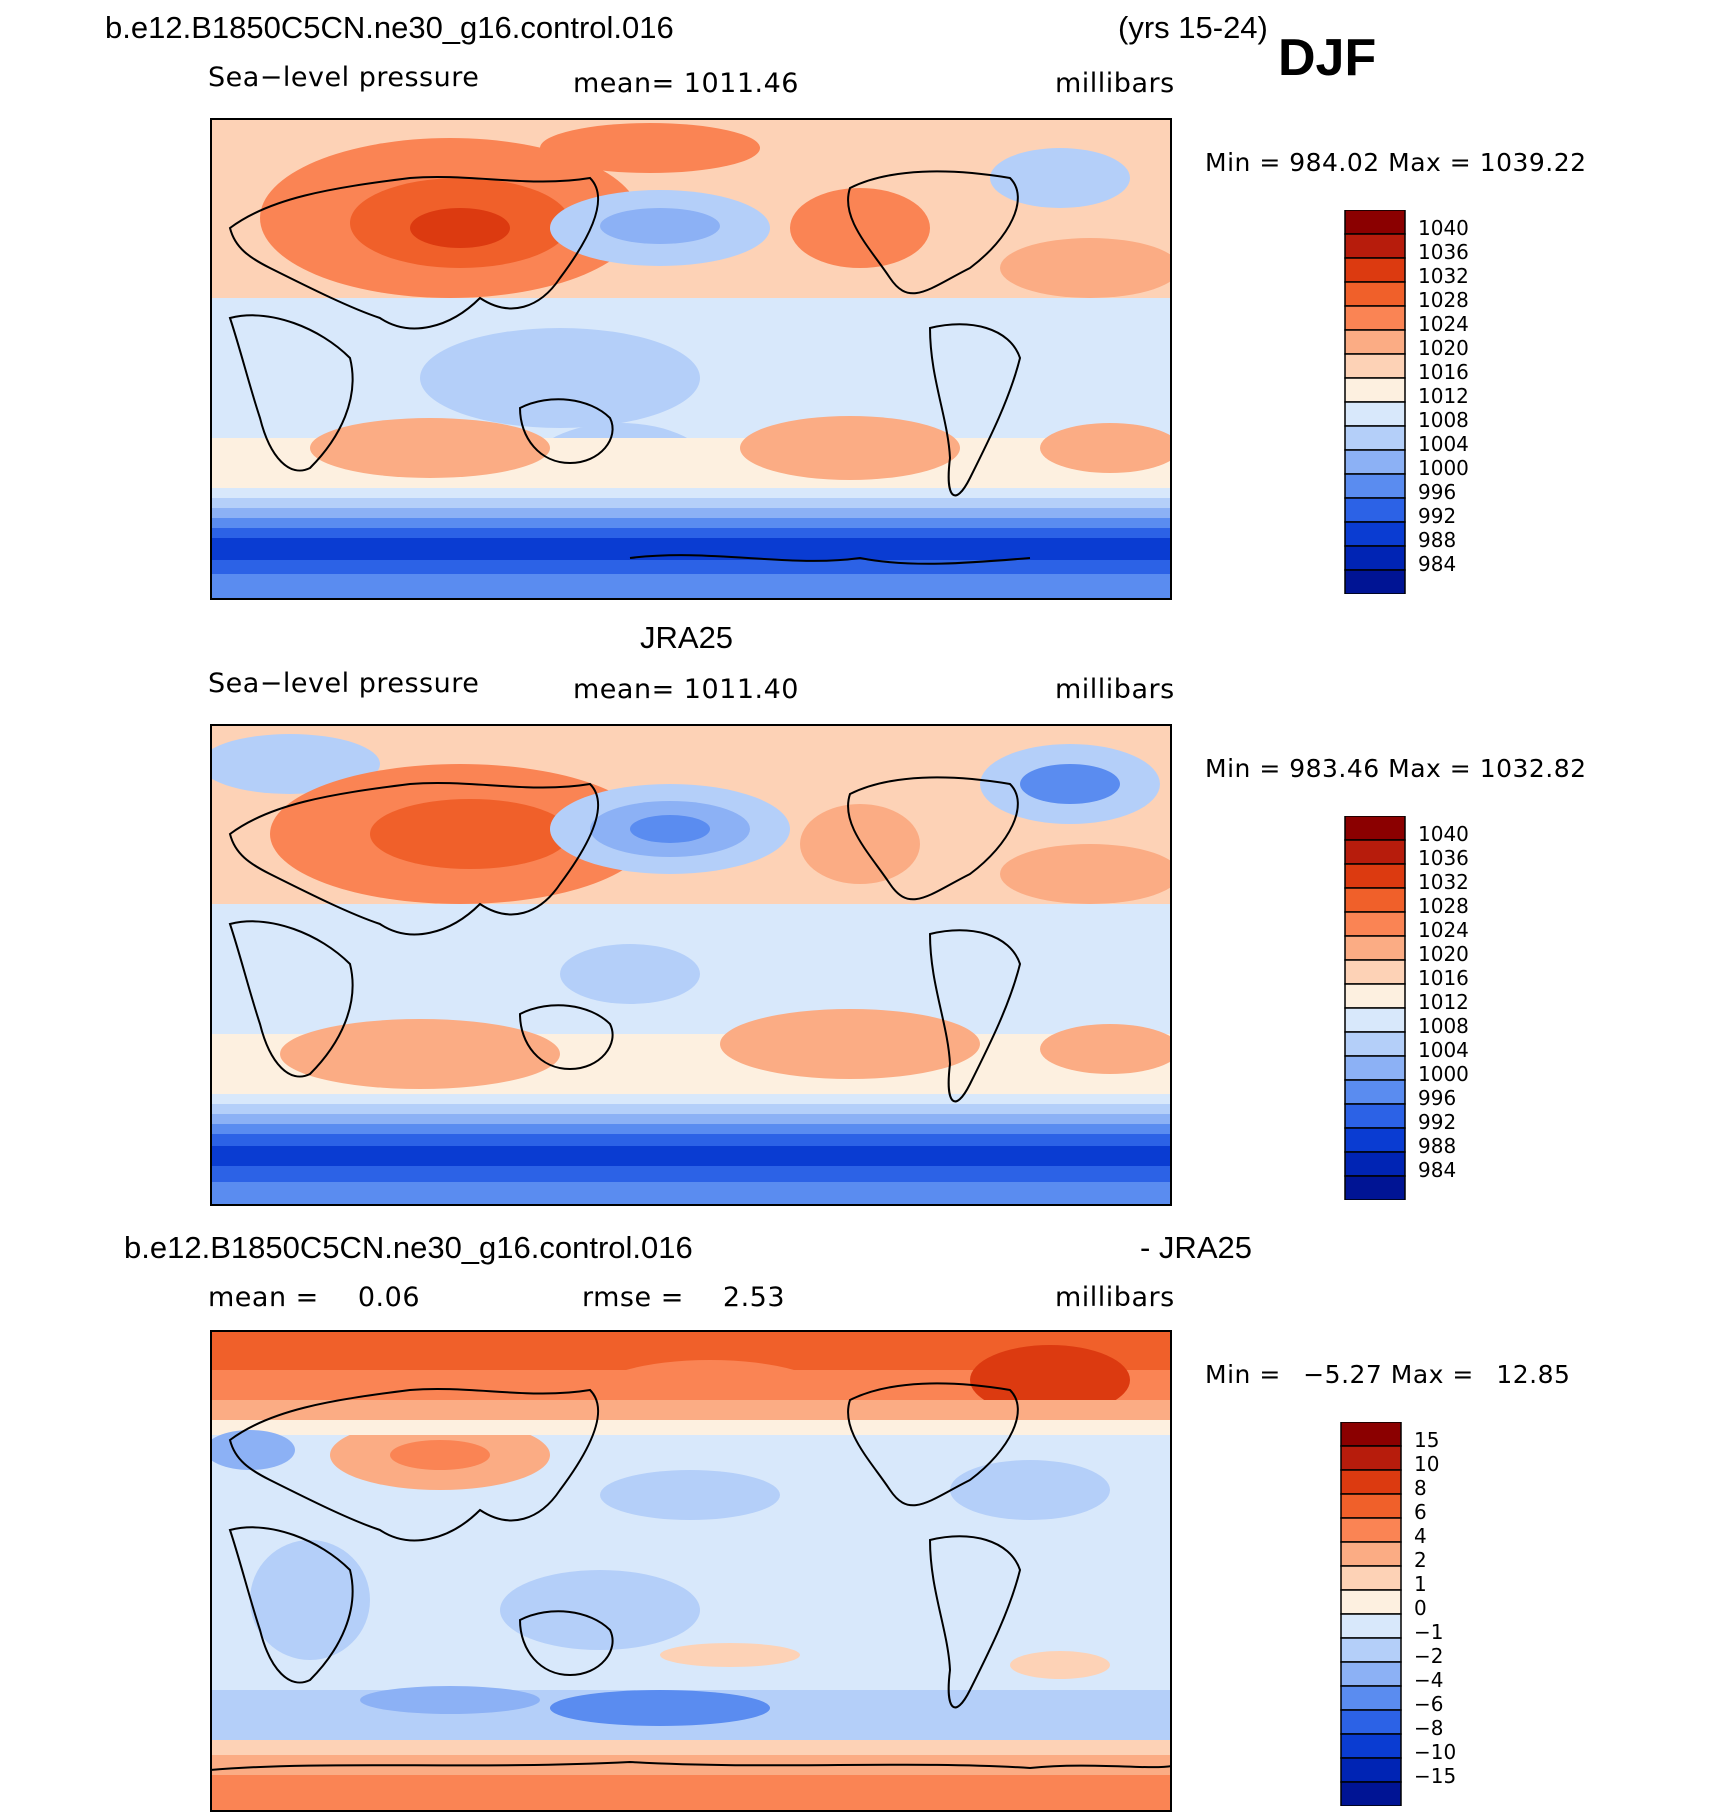 This screenshot has width=1710, height=1819. I want to click on panel3-colorbar, so click(1371, 1614).